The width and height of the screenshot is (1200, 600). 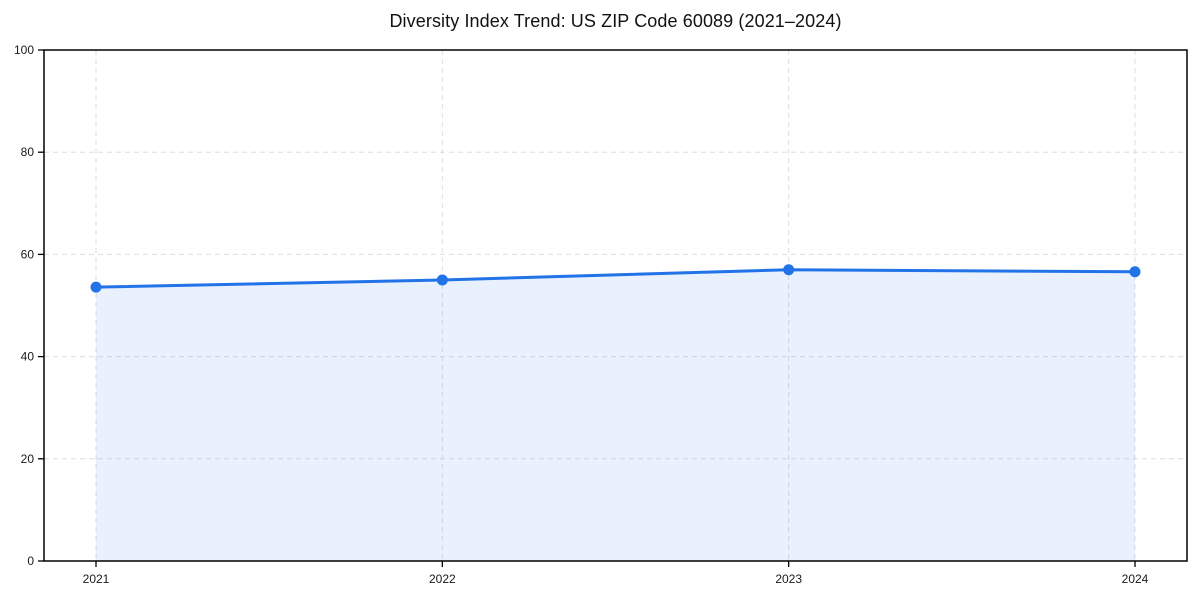 I want to click on data-point-2024, so click(x=1135, y=272).